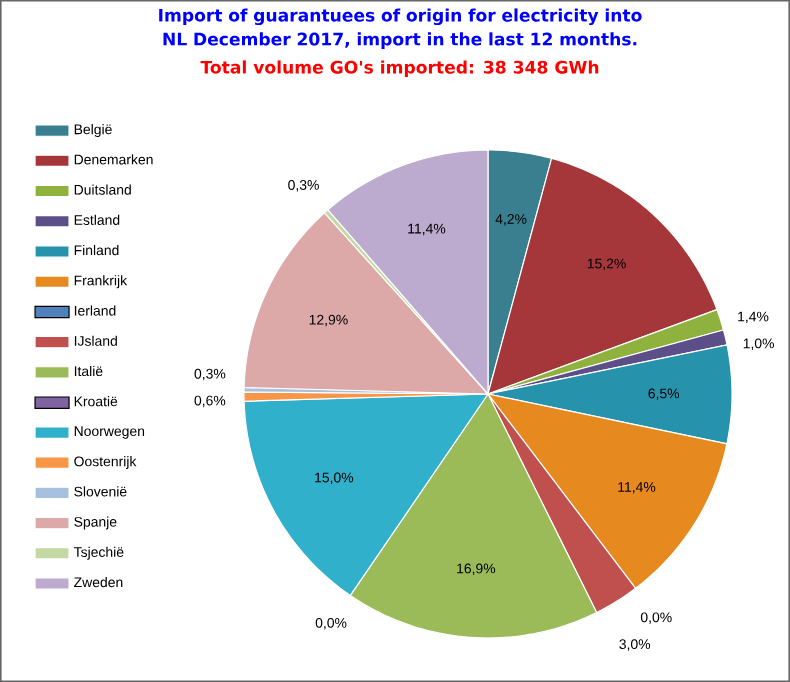  What do you see at coordinates (400, 28) in the screenshot?
I see `chart-title: Import of guarantuees of origin for electricity into NL December 2017, import in the last 12 months.` at bounding box center [400, 28].